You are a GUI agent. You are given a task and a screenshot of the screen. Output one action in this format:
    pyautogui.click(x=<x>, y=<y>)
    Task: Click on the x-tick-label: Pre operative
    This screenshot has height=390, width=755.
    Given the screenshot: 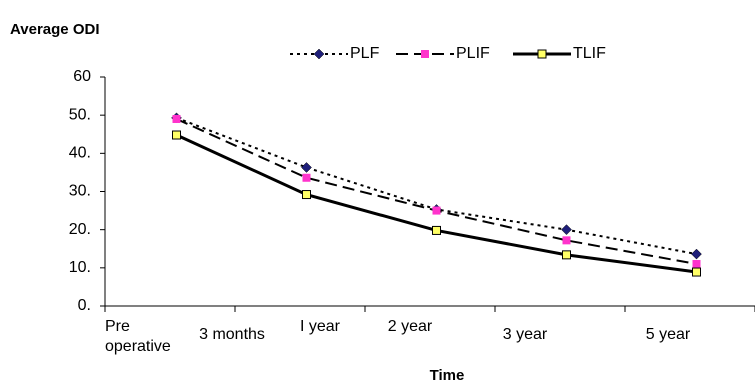 What is the action you would take?
    pyautogui.click(x=138, y=336)
    